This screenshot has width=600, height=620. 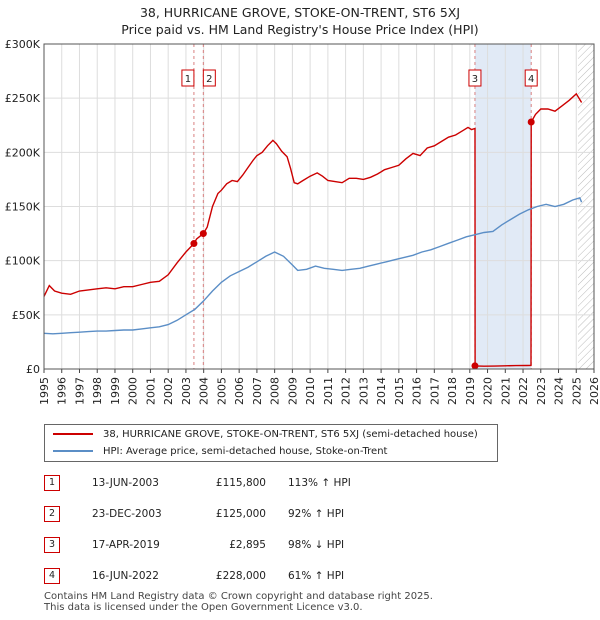 I want to click on transaction-label: 2, so click(x=209, y=79).